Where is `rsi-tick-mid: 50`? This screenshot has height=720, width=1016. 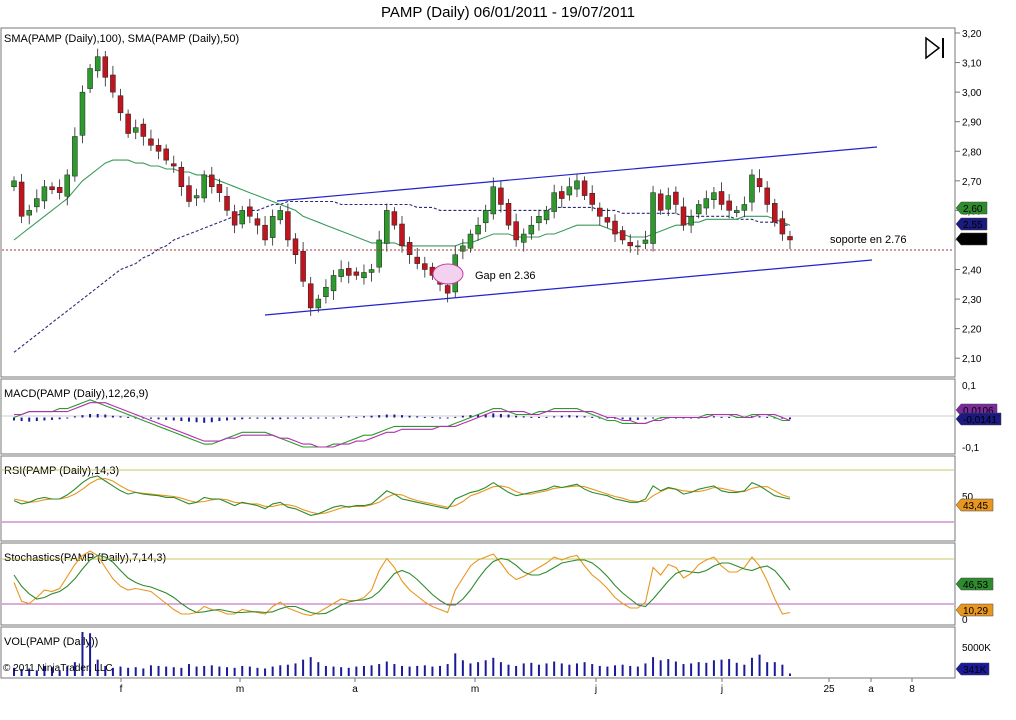 rsi-tick-mid: 50 is located at coordinates (968, 497).